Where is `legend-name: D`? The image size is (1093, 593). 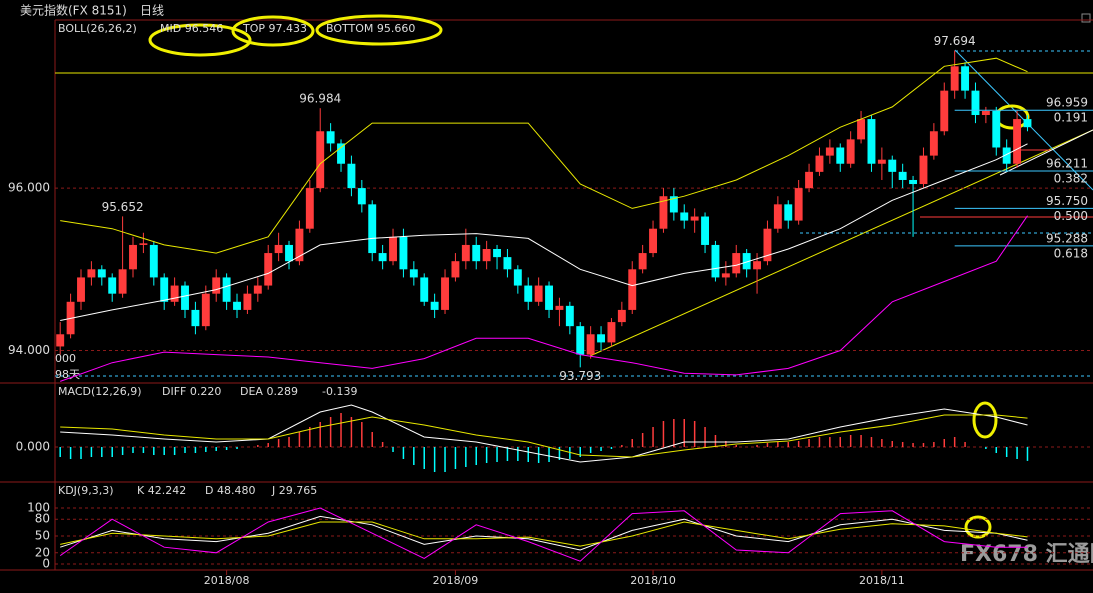 legend-name: D is located at coordinates (209, 490).